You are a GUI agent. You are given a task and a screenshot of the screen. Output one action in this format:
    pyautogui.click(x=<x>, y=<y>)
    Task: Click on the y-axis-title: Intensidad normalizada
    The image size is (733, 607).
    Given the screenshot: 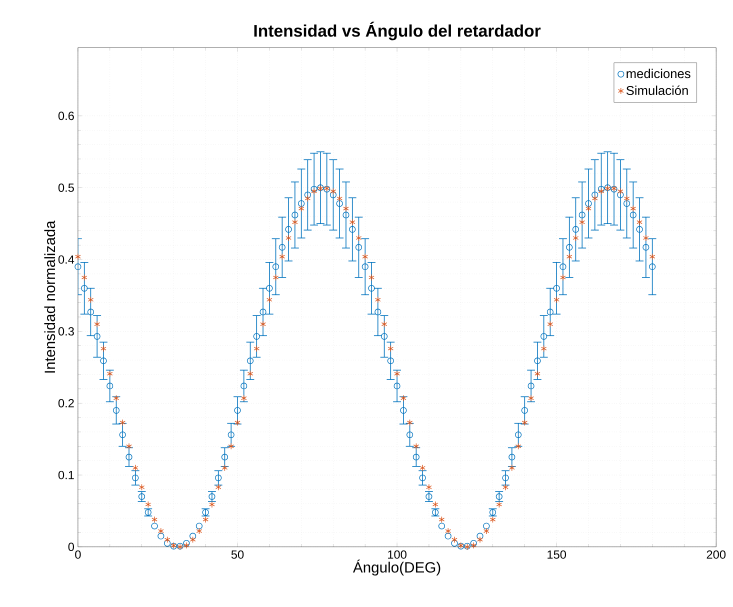 What is the action you would take?
    pyautogui.click(x=50, y=296)
    